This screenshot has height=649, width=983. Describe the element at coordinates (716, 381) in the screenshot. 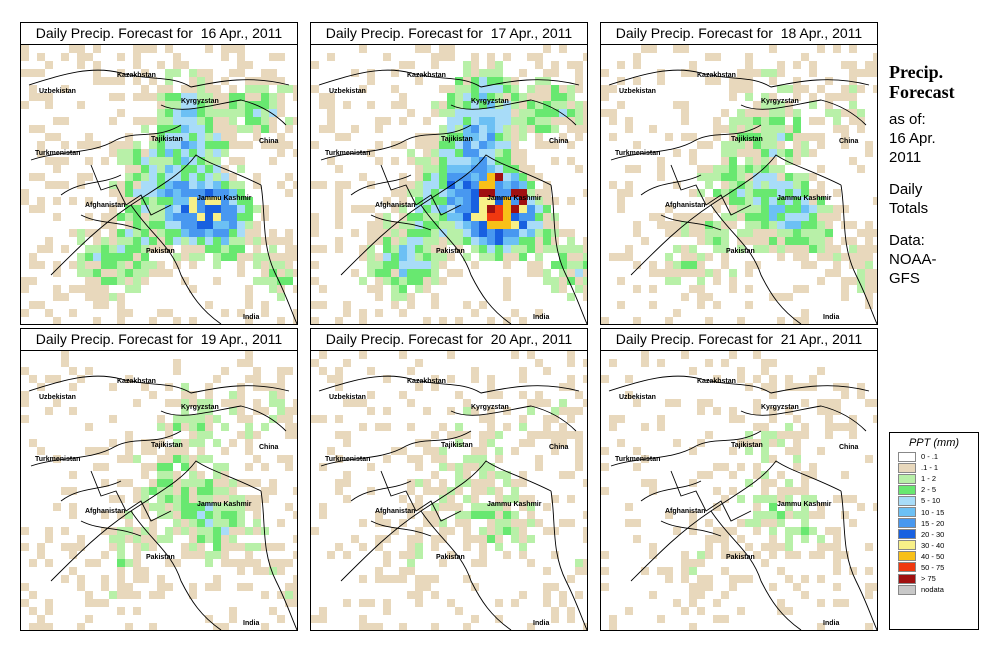

I see `map-label-kazakhstan: Kazakhstan` at that location.